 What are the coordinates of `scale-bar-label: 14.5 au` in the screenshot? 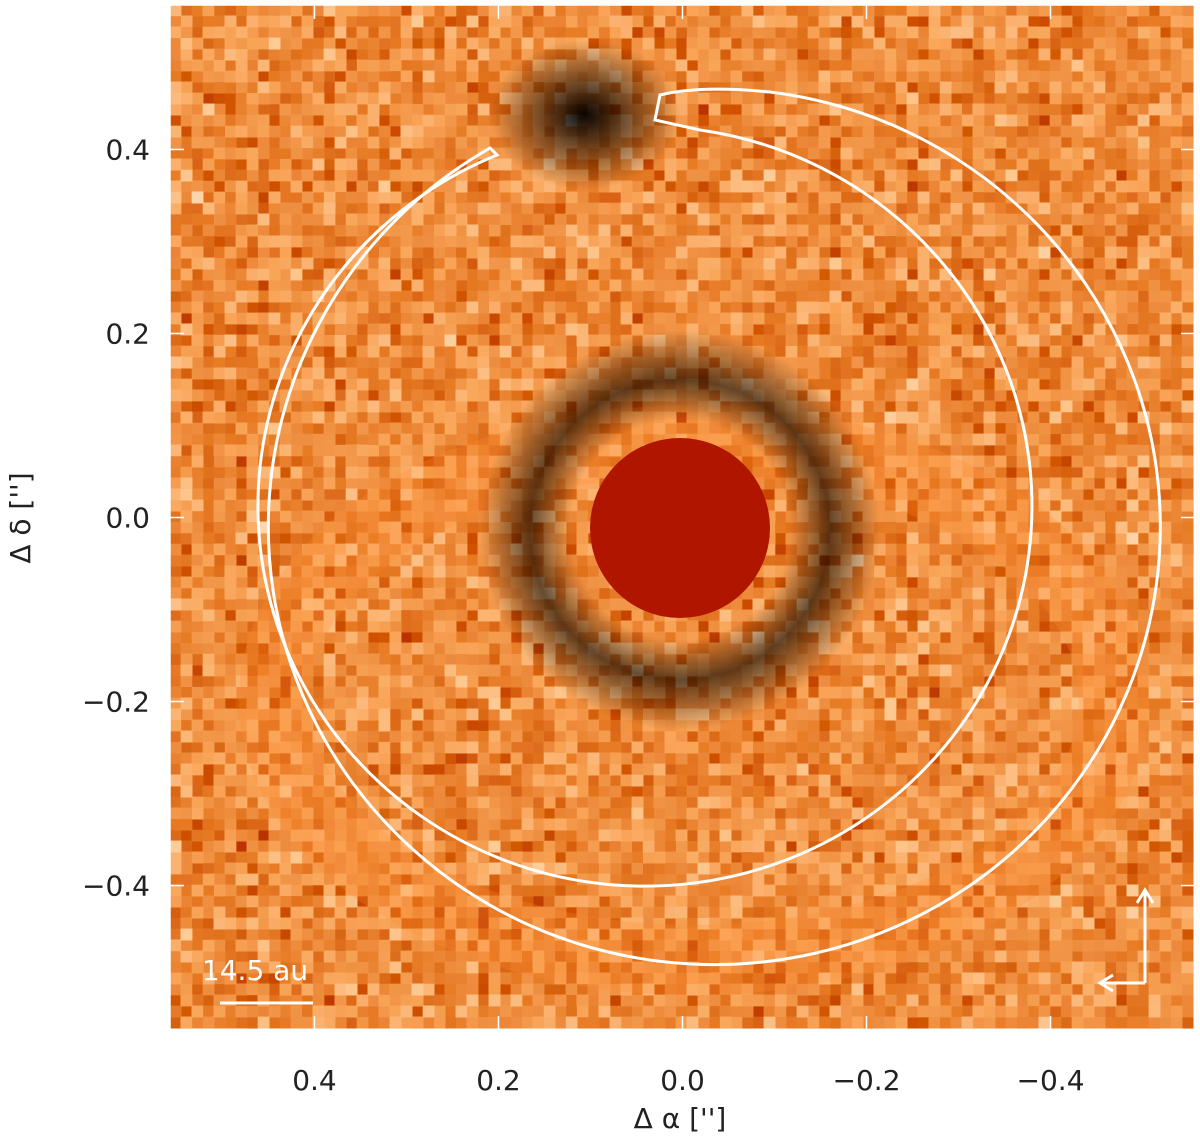 It's located at (255, 970).